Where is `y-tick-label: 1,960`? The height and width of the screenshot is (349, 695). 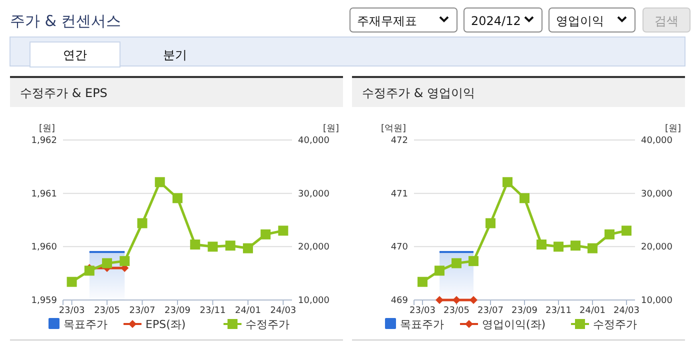 y-tick-label: 1,960 is located at coordinates (44, 247).